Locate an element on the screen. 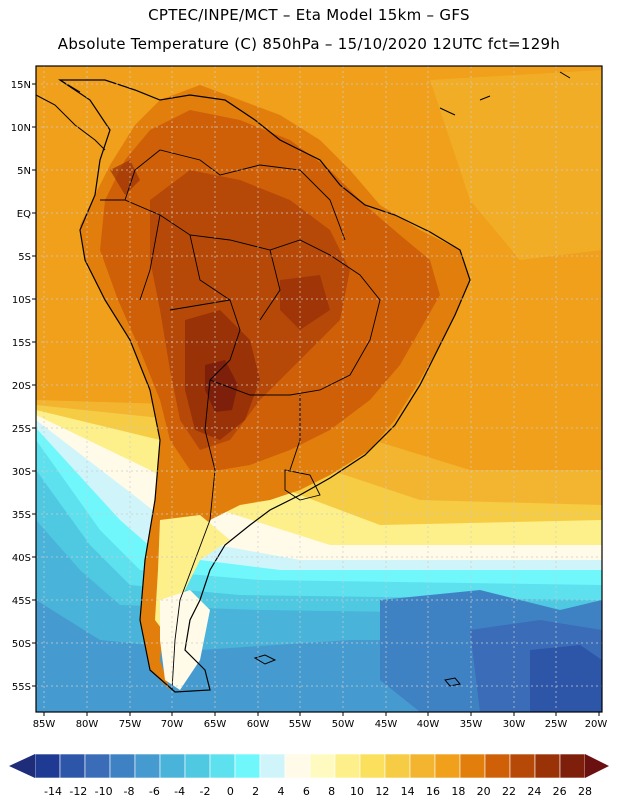 This screenshot has width=618, height=800. colorbar-label: 4 is located at coordinates (281, 791).